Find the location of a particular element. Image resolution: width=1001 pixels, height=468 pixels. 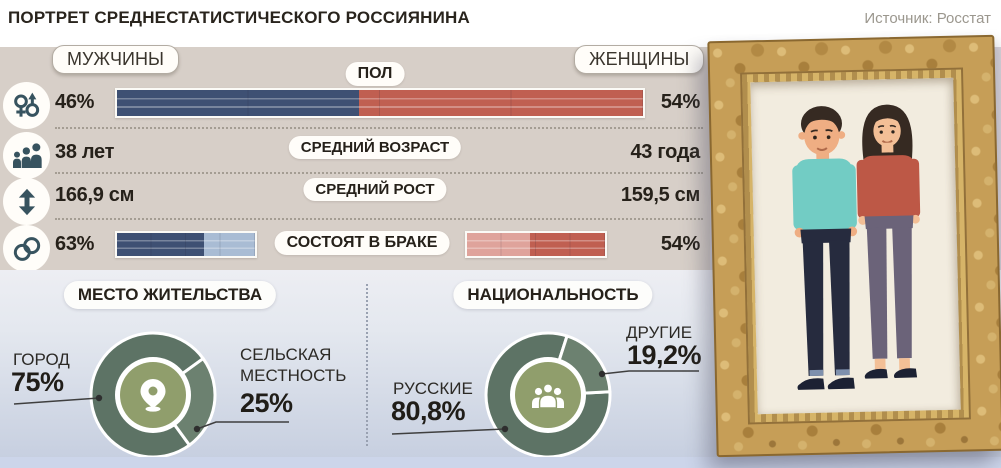

others-percent: 19,2% is located at coordinates (664, 355).